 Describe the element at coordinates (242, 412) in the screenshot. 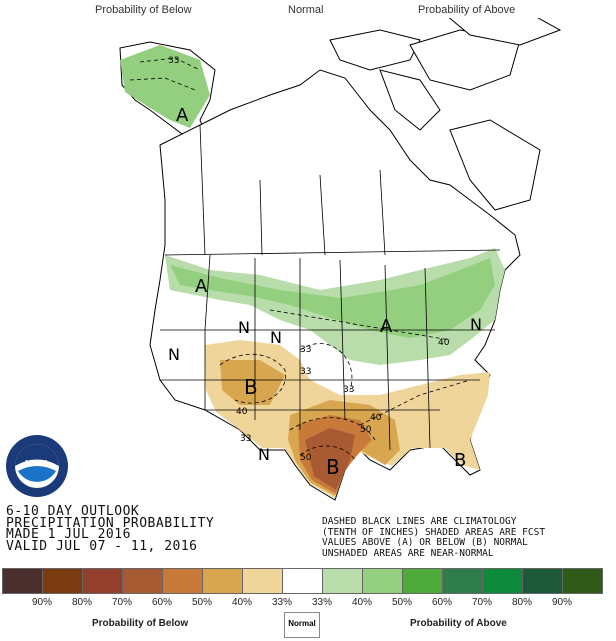

I see `label-c-40a: 40` at that location.